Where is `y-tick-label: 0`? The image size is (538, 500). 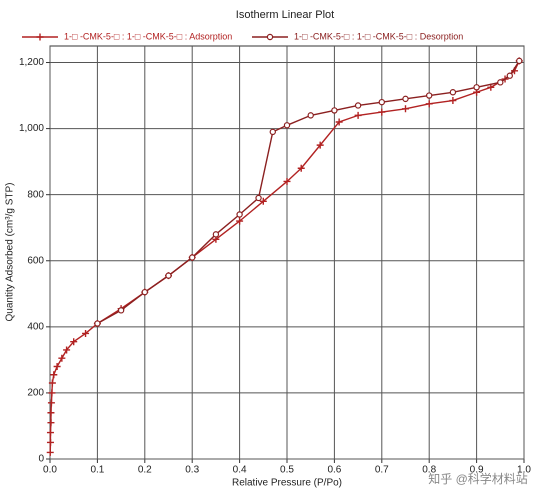 y-tick-label: 0 is located at coordinates (41, 459).